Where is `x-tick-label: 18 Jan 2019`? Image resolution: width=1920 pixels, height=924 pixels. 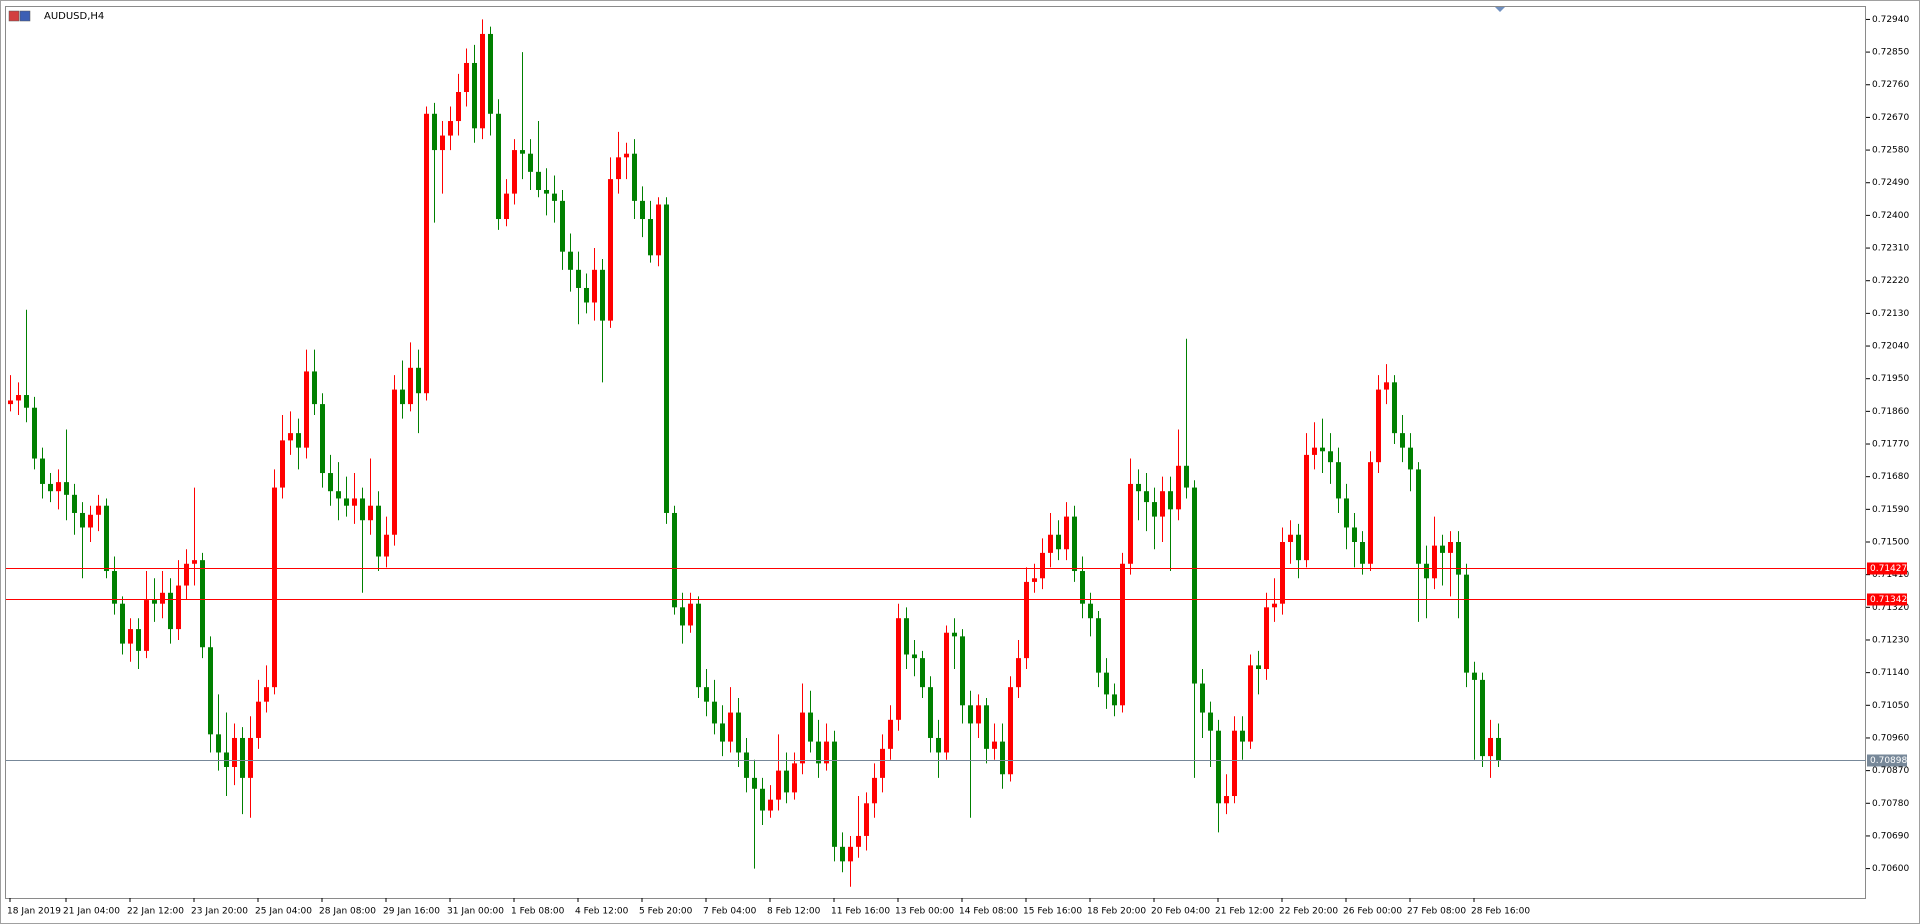
x-tick-label: 18 Jan 2019 is located at coordinates (34, 912).